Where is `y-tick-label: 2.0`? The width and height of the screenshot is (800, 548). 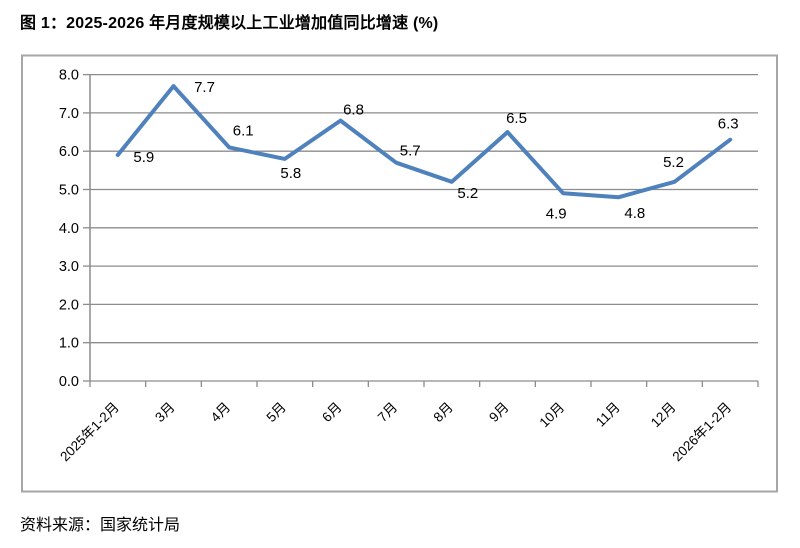
y-tick-label: 2.0 is located at coordinates (69, 305).